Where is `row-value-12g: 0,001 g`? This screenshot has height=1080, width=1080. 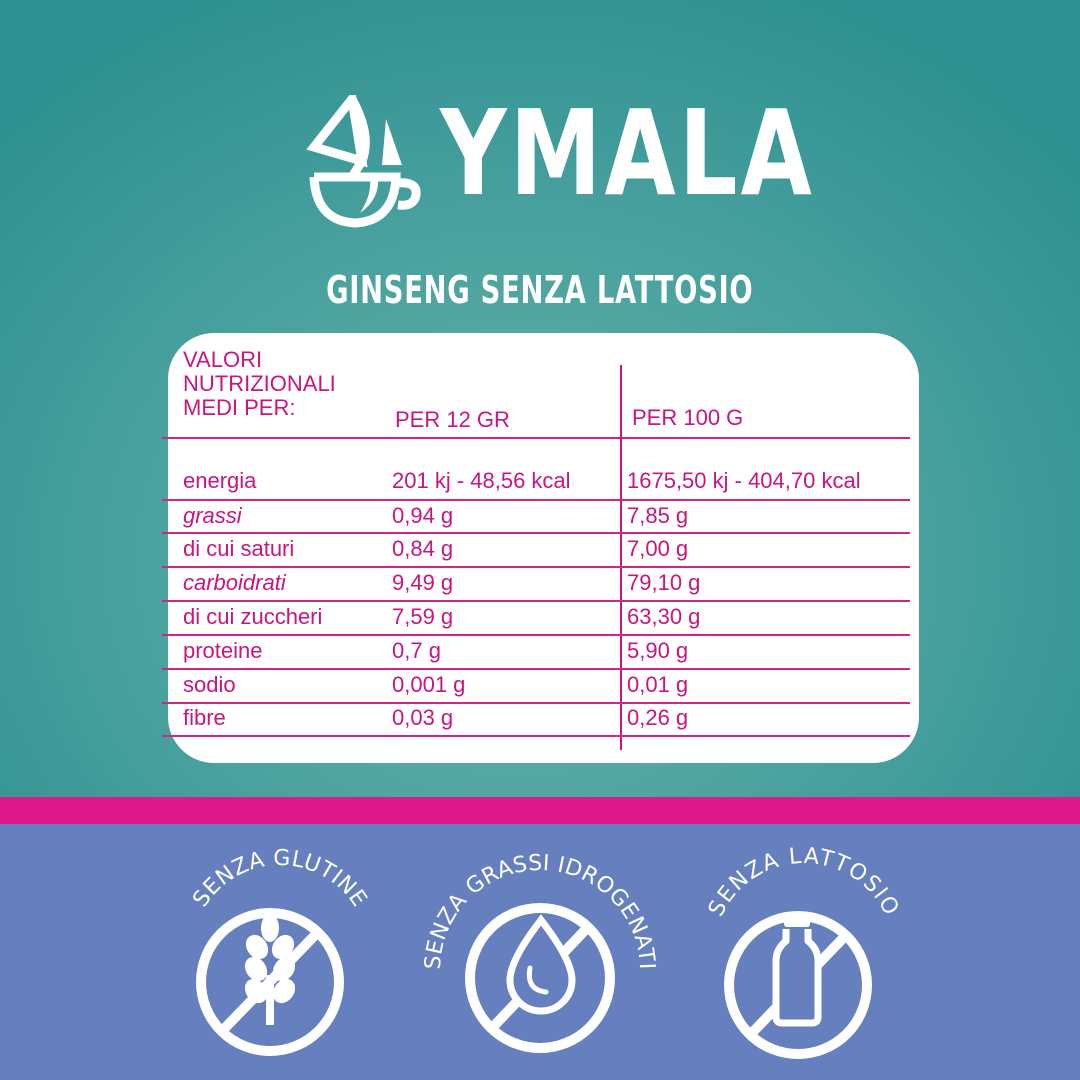
row-value-12g: 0,001 g is located at coordinates (429, 684).